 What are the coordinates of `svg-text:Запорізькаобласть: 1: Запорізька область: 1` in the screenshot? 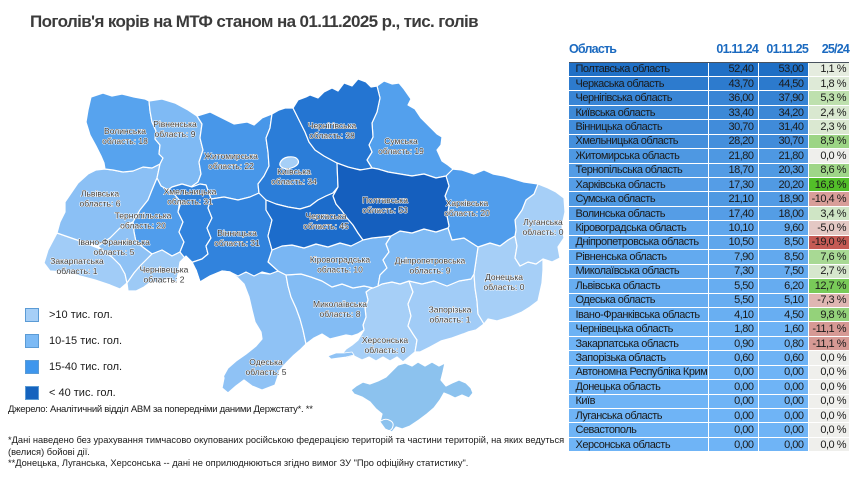 It's located at (450, 315).